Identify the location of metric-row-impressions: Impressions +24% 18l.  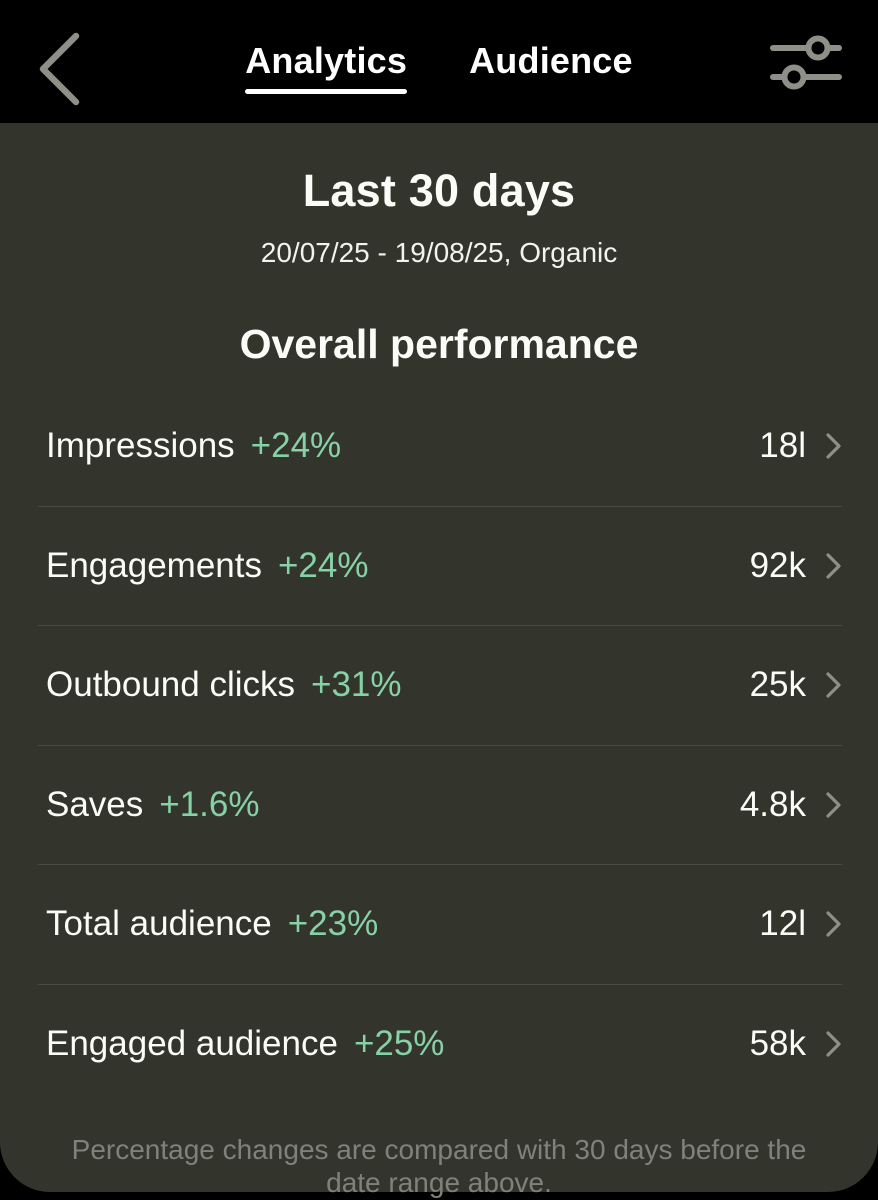
(440, 446).